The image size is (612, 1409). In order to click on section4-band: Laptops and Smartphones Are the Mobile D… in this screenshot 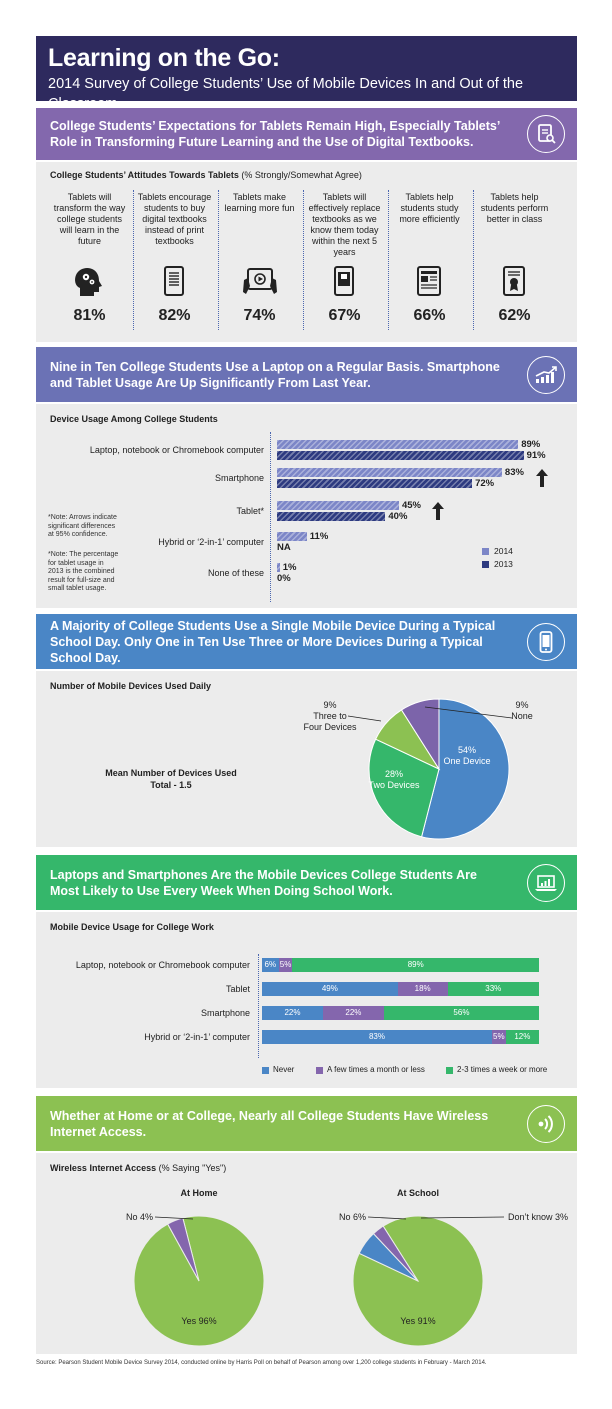, I will do `click(306, 882)`.